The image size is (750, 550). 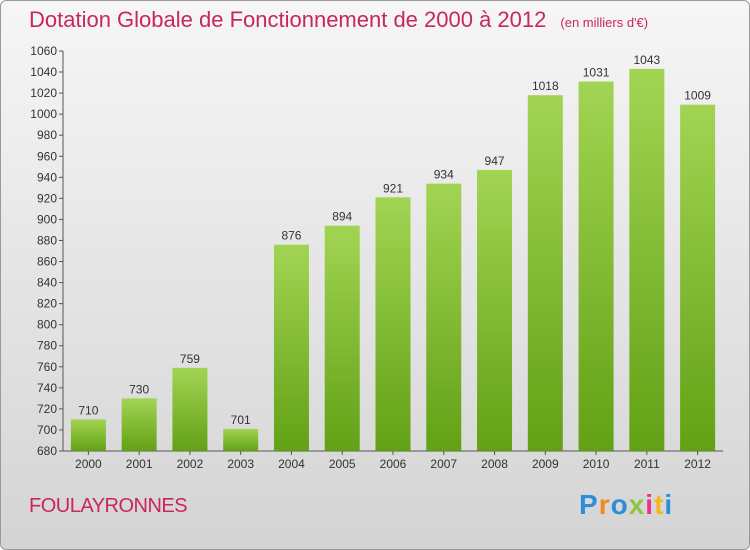 I want to click on bar-value-label: 701, so click(x=241, y=420).